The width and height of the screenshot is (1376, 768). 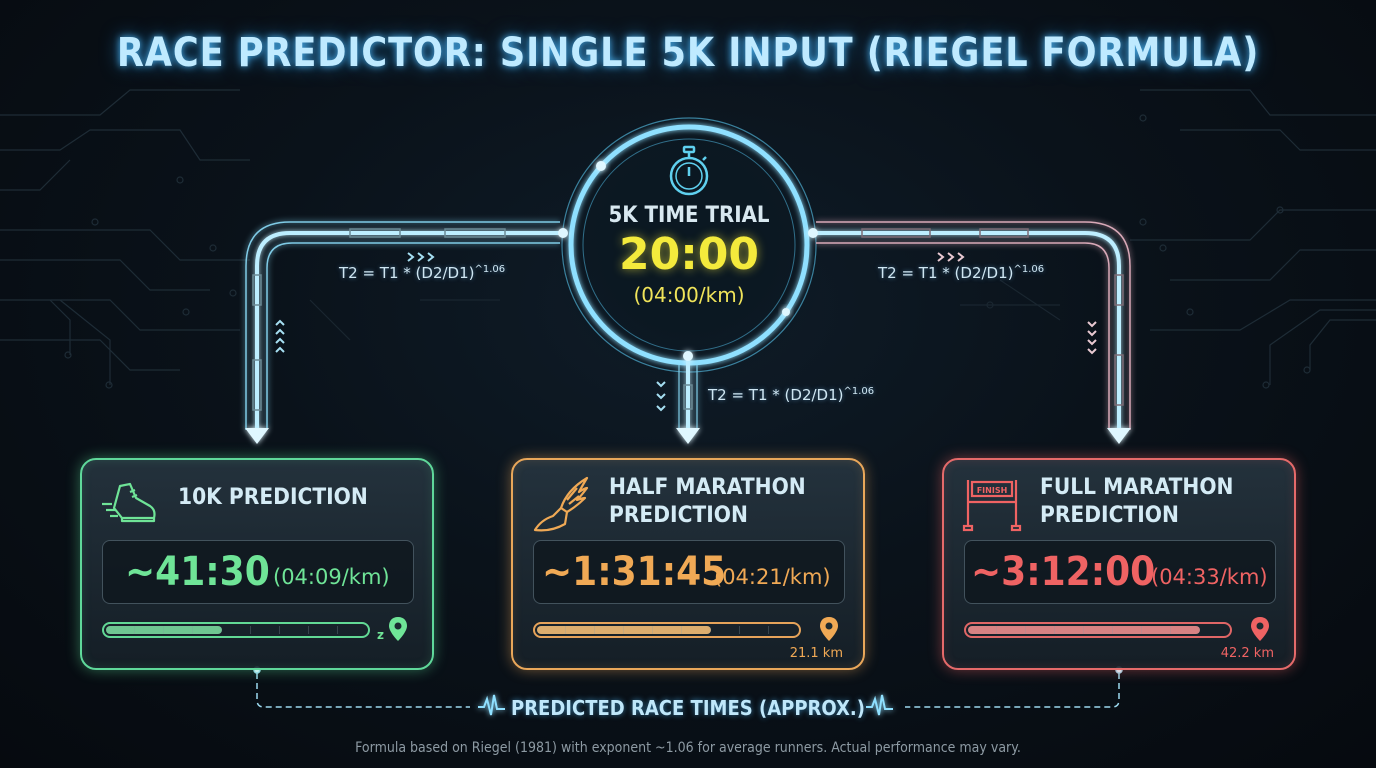 What do you see at coordinates (961, 273) in the screenshot?
I see `formula-right: T2 = T1 * (D2/D1)^1.06` at bounding box center [961, 273].